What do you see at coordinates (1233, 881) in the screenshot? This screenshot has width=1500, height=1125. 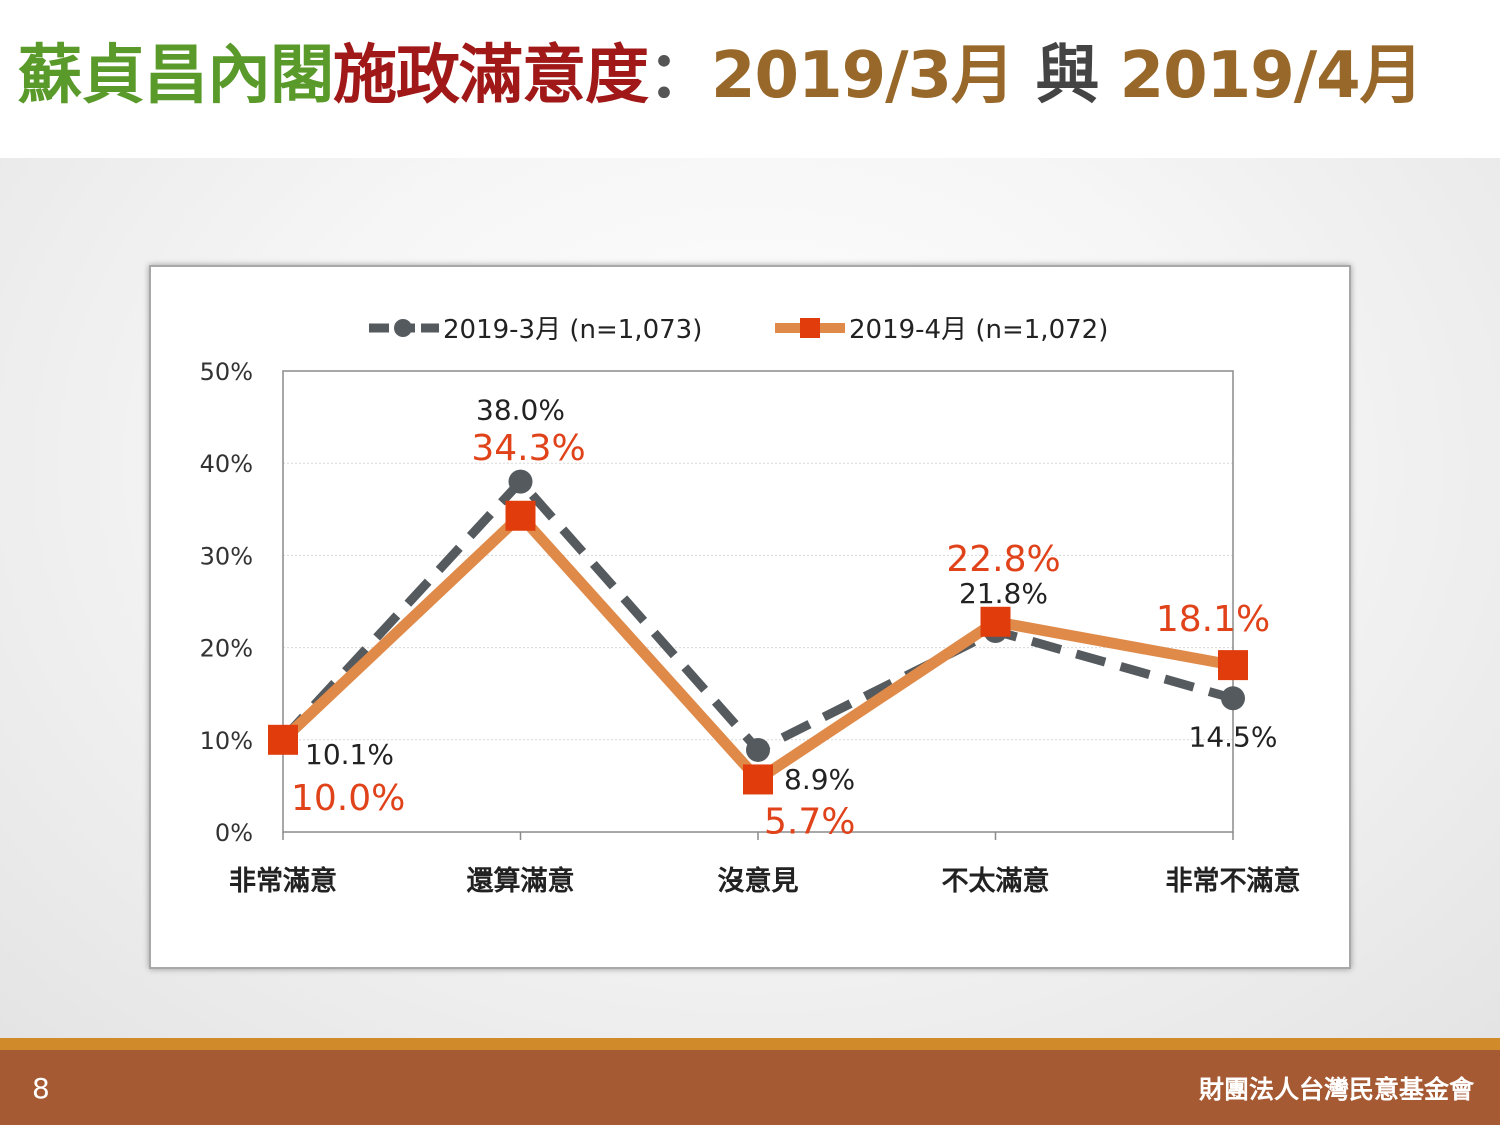 I see `x-category-label: 非常不滿意` at bounding box center [1233, 881].